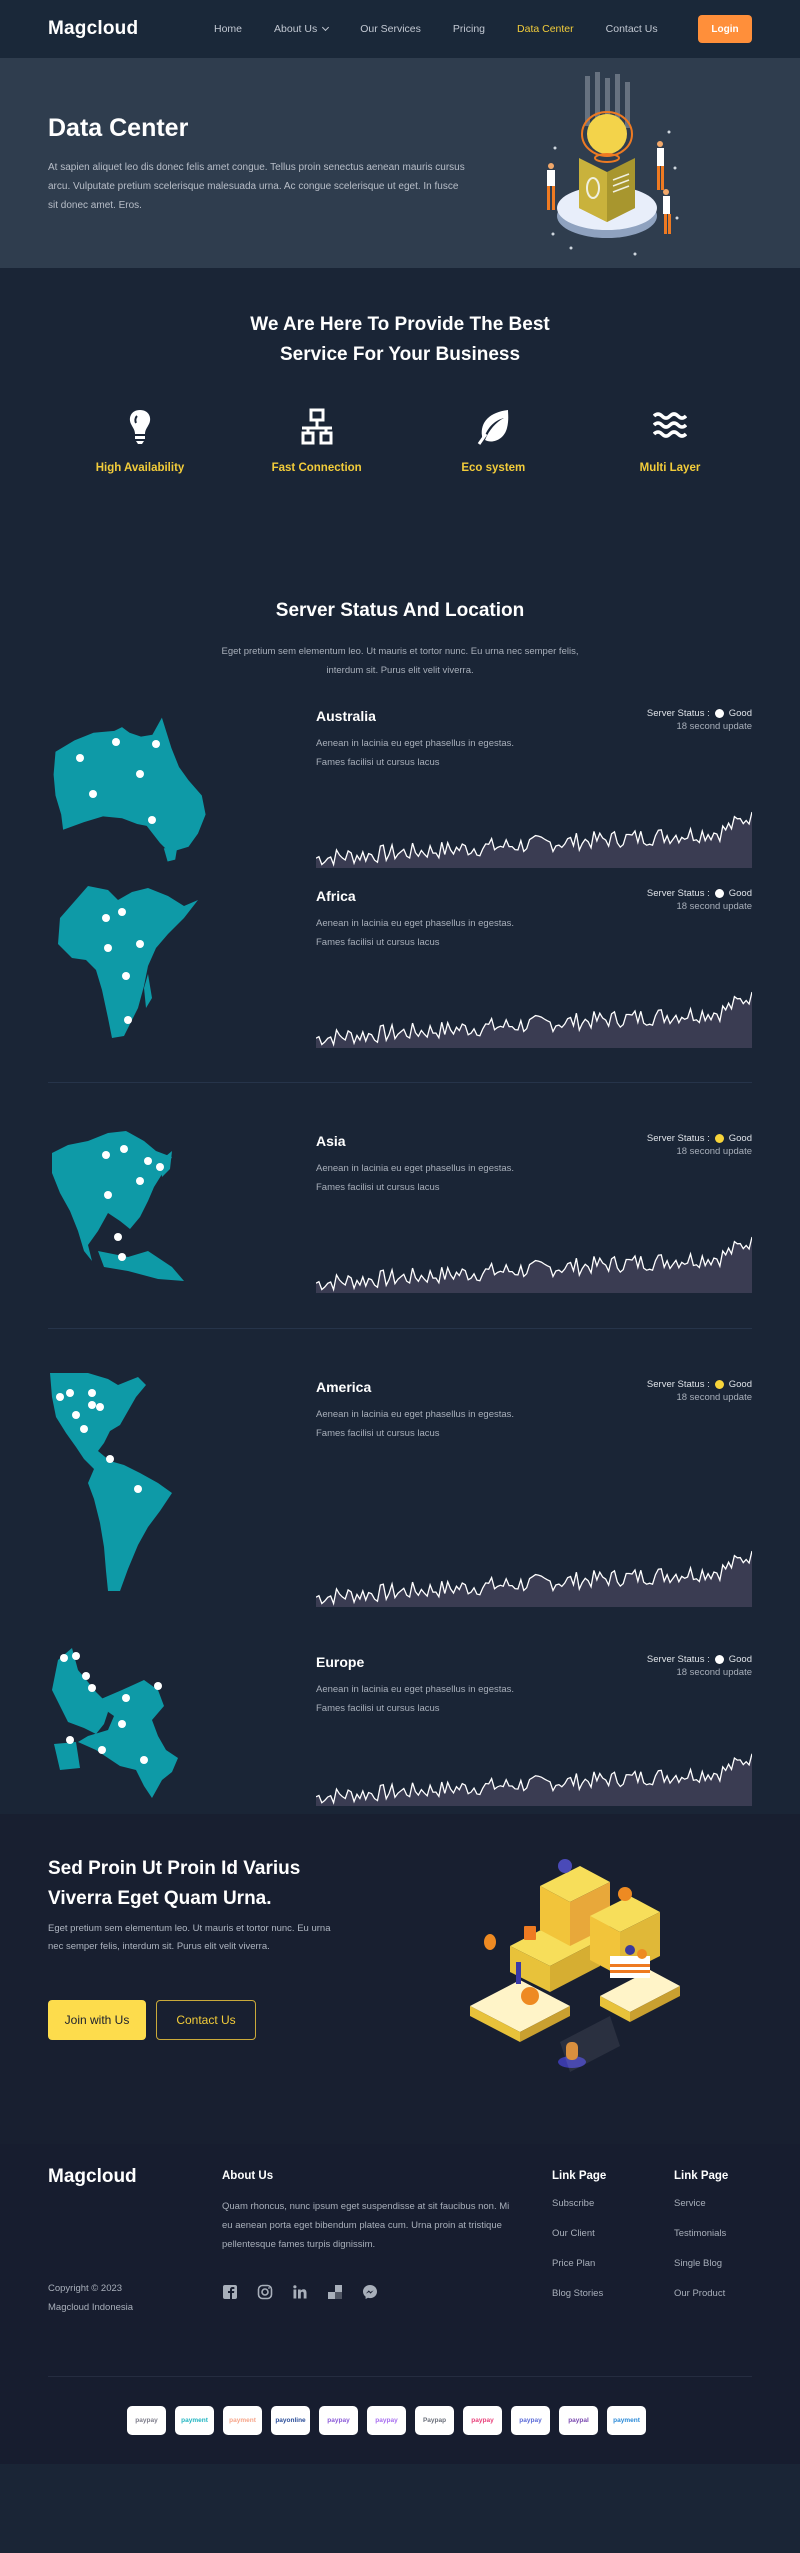  Describe the element at coordinates (613, 164) in the screenshot. I see `data-center-illustration` at that location.